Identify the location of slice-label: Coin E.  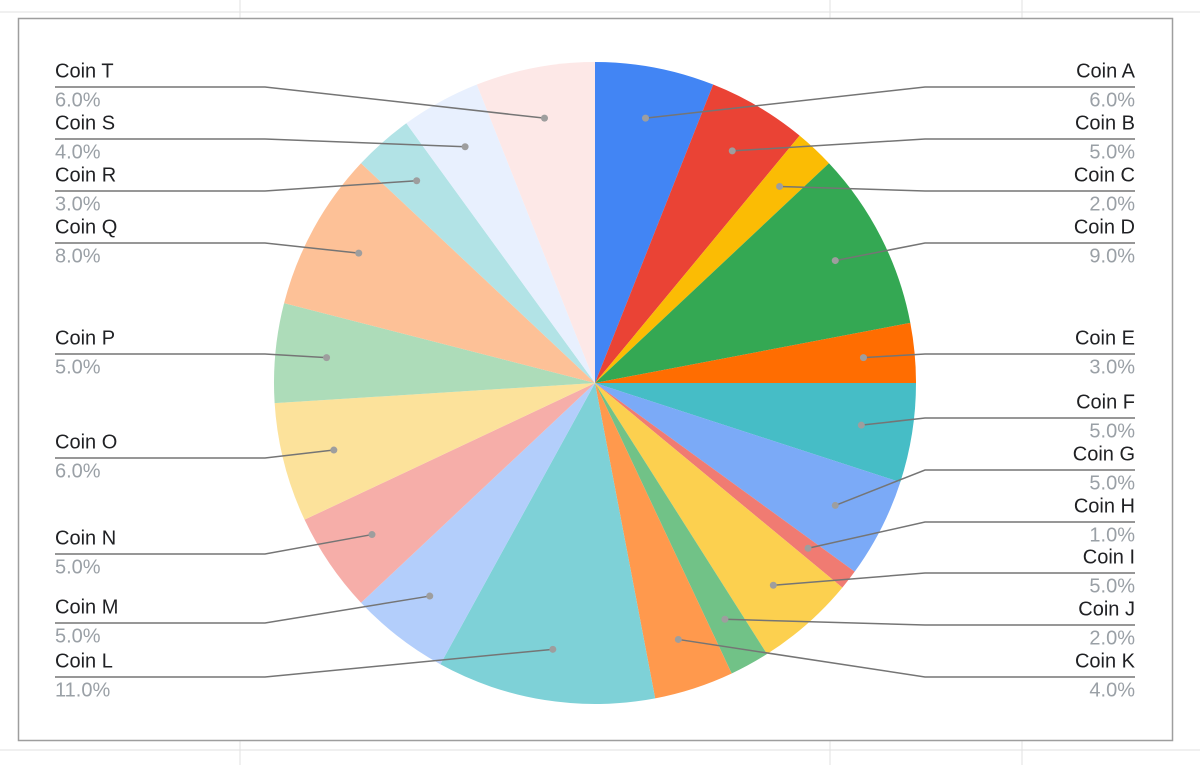
(1105, 338).